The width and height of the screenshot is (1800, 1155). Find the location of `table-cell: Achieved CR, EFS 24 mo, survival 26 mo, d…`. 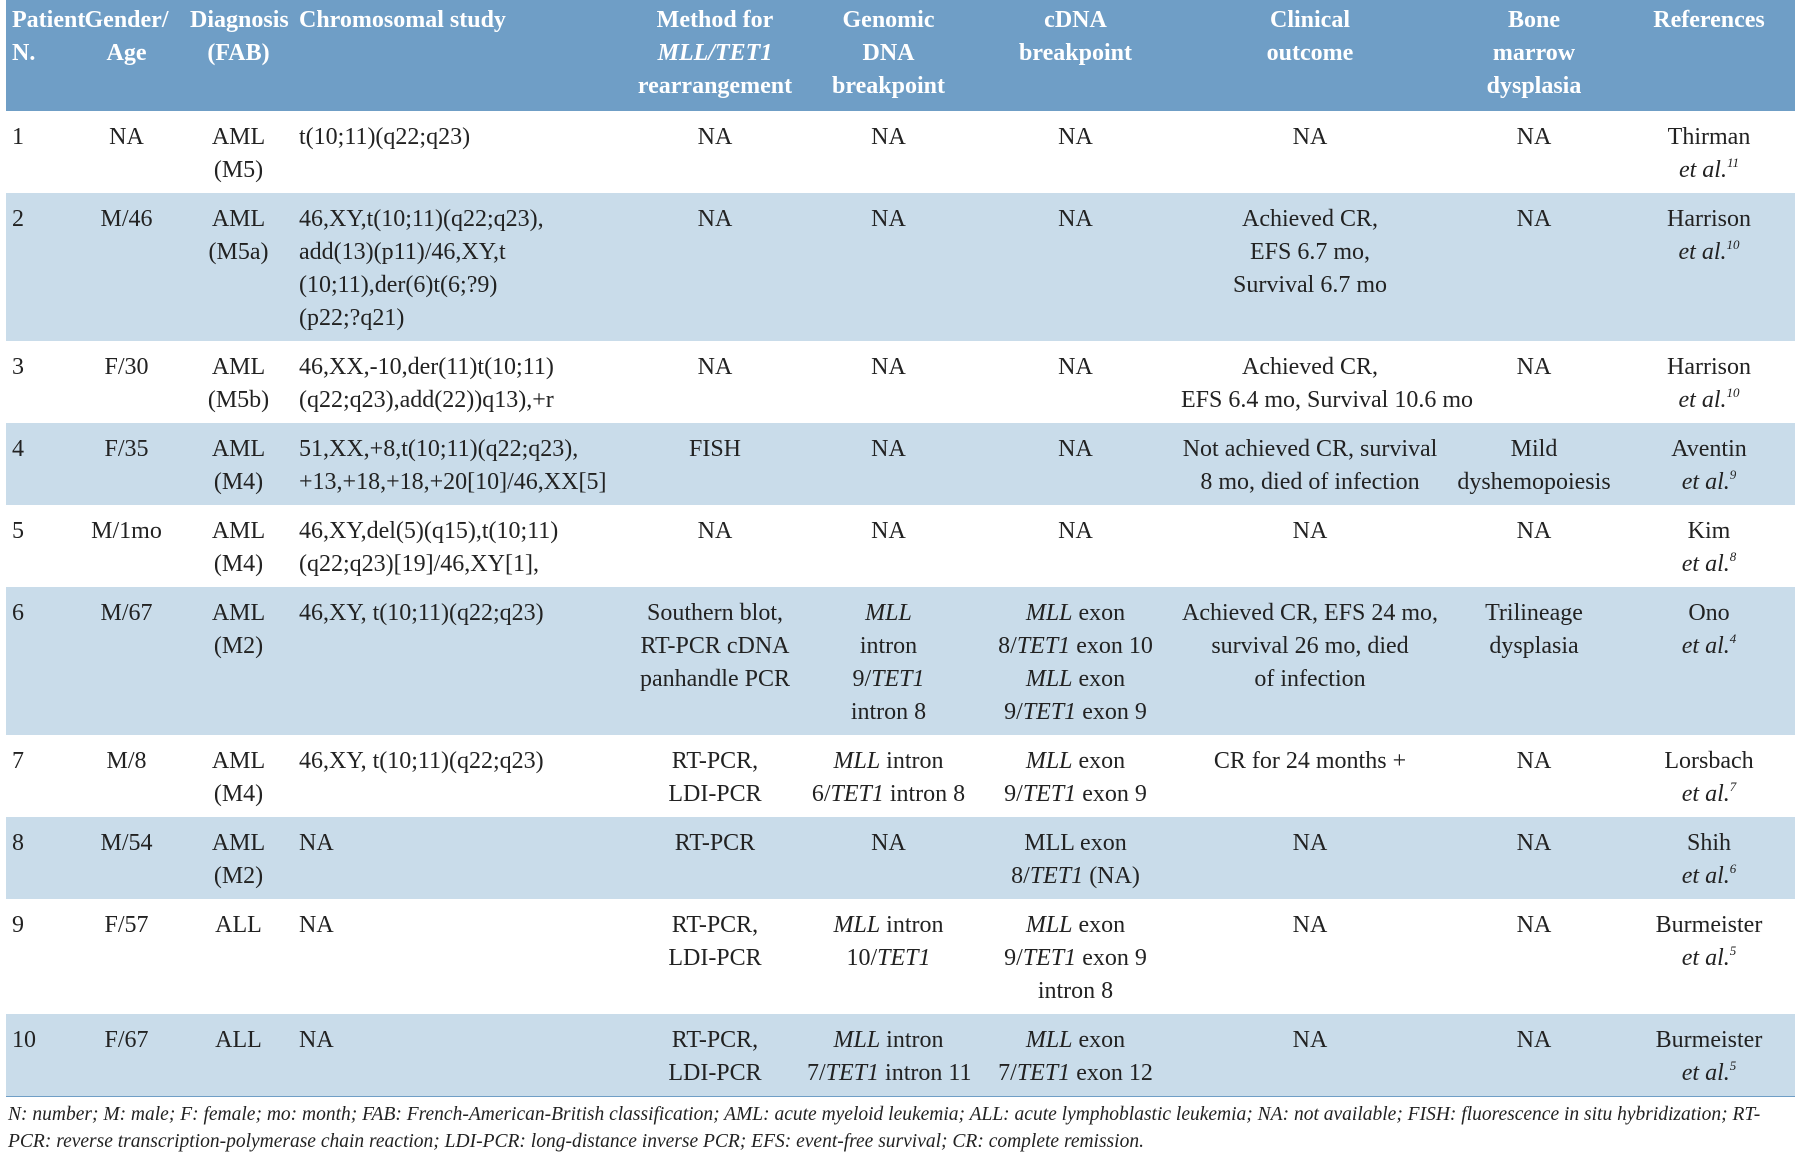

table-cell: Achieved CR, EFS 24 mo, survival 26 mo, d… is located at coordinates (1310, 661).